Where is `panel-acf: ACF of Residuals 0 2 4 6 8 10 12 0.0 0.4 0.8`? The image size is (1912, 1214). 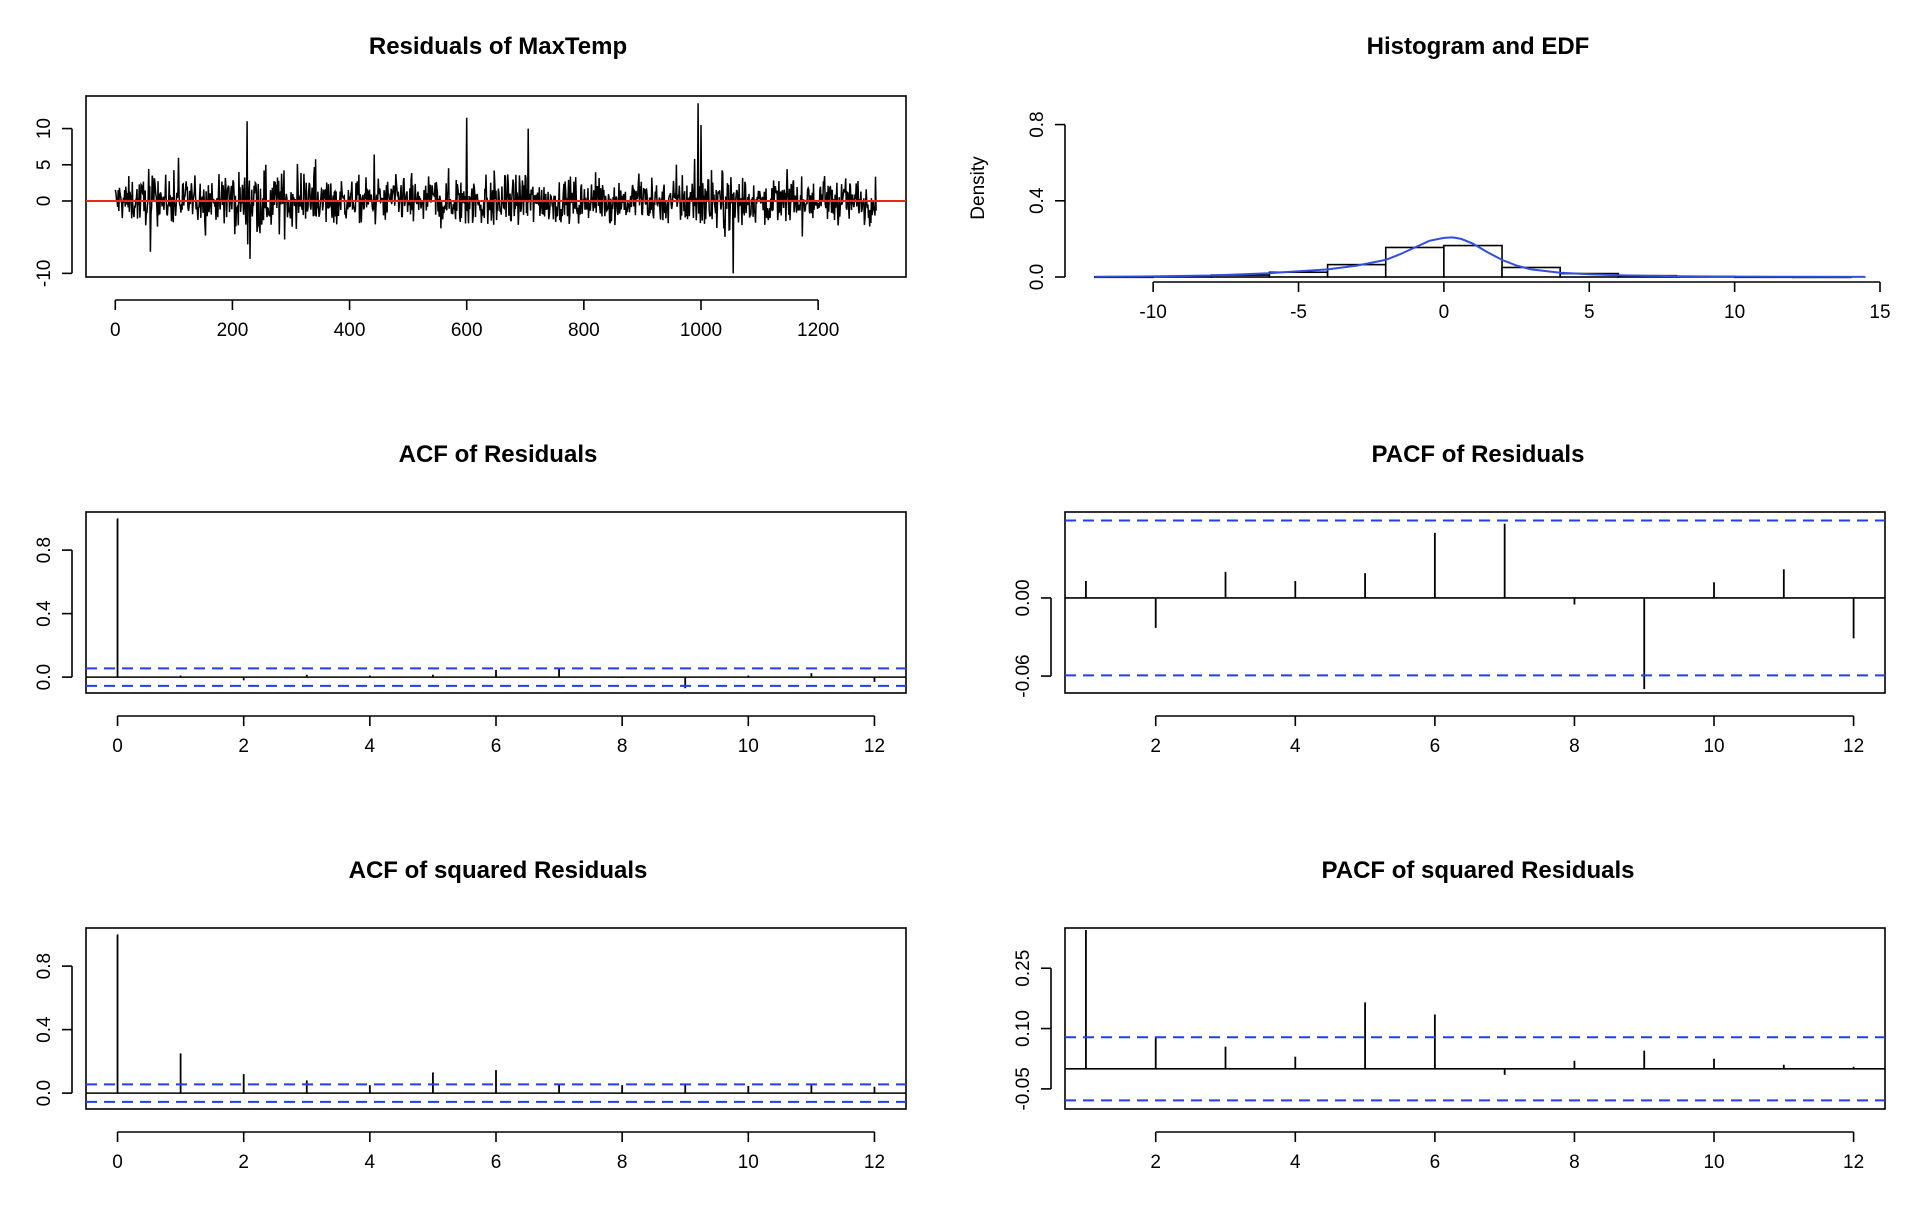 panel-acf: ACF of Residuals 0 2 4 6 8 10 12 0.0 0.4 0.8 is located at coordinates (470, 599).